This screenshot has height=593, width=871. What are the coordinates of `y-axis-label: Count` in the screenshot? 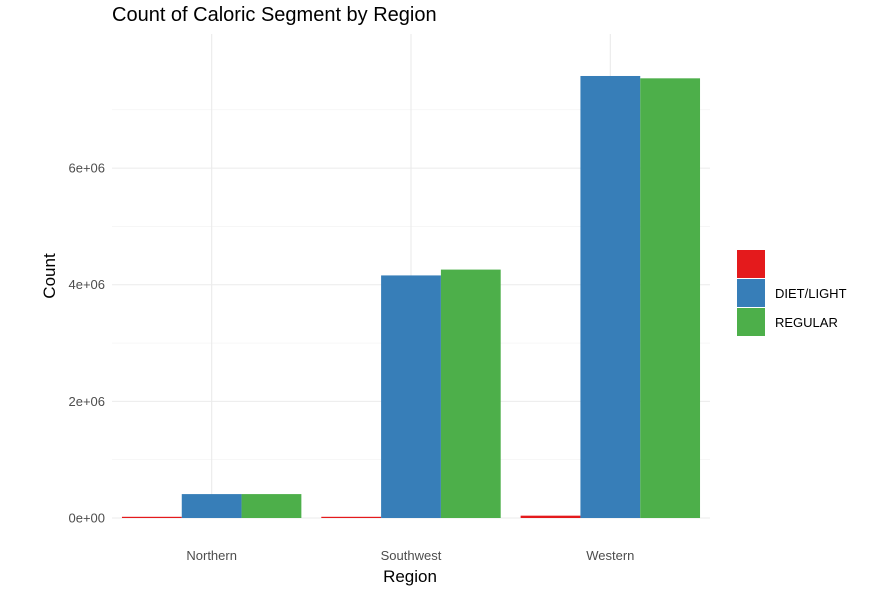 It's located at (49, 276).